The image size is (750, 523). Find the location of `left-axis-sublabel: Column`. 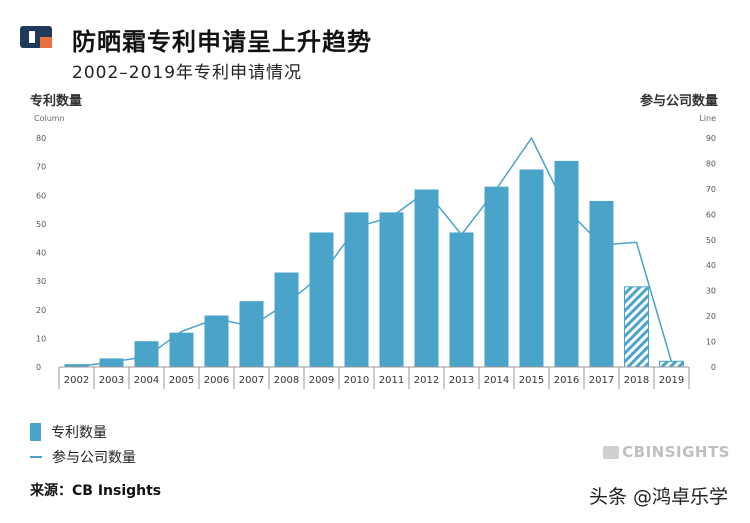

left-axis-sublabel: Column is located at coordinates (49, 118).